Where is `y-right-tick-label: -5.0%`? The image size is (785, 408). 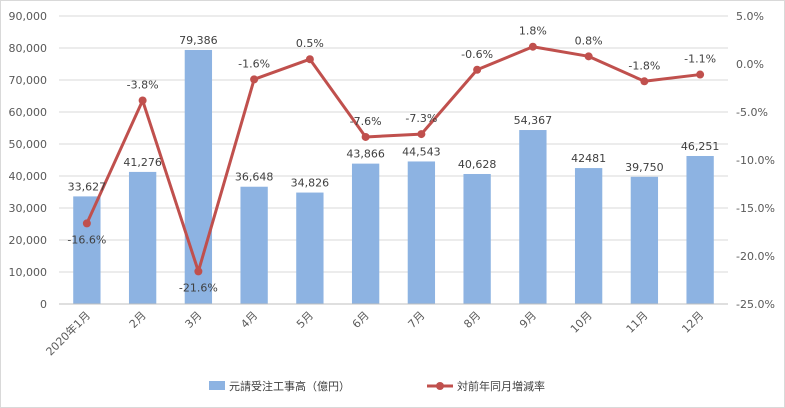
y-right-tick-label: -5.0% is located at coordinates (752, 112).